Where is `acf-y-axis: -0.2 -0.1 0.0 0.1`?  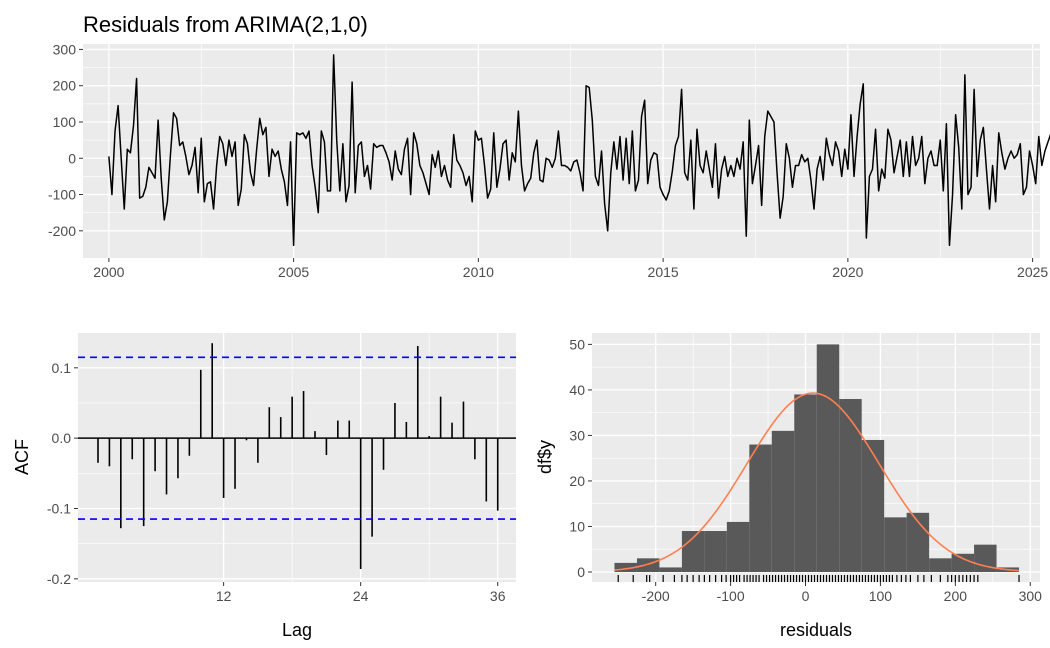 acf-y-axis: -0.2 -0.1 0.0 0.1 is located at coordinates (62, 473).